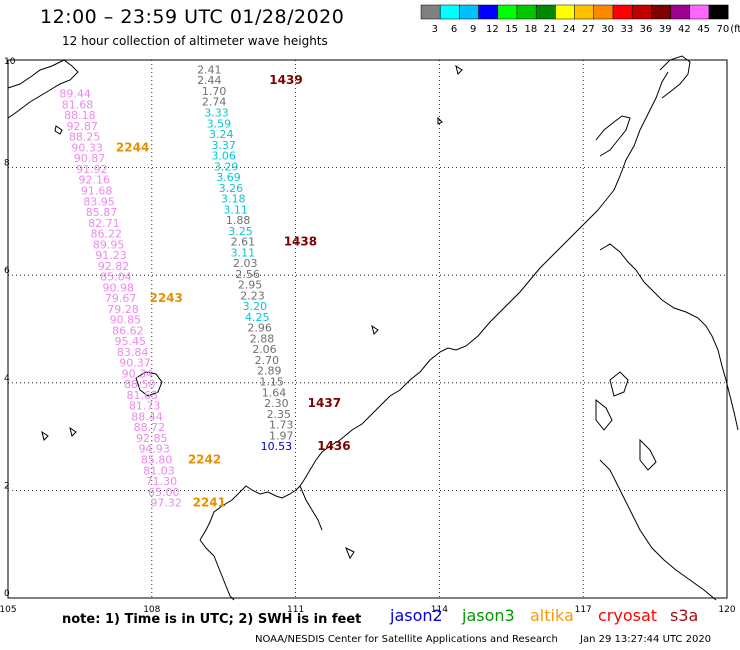 This screenshot has width=740, height=650. What do you see at coordinates (157, 460) in the screenshot?
I see `wave-height-value: 85.80` at bounding box center [157, 460].